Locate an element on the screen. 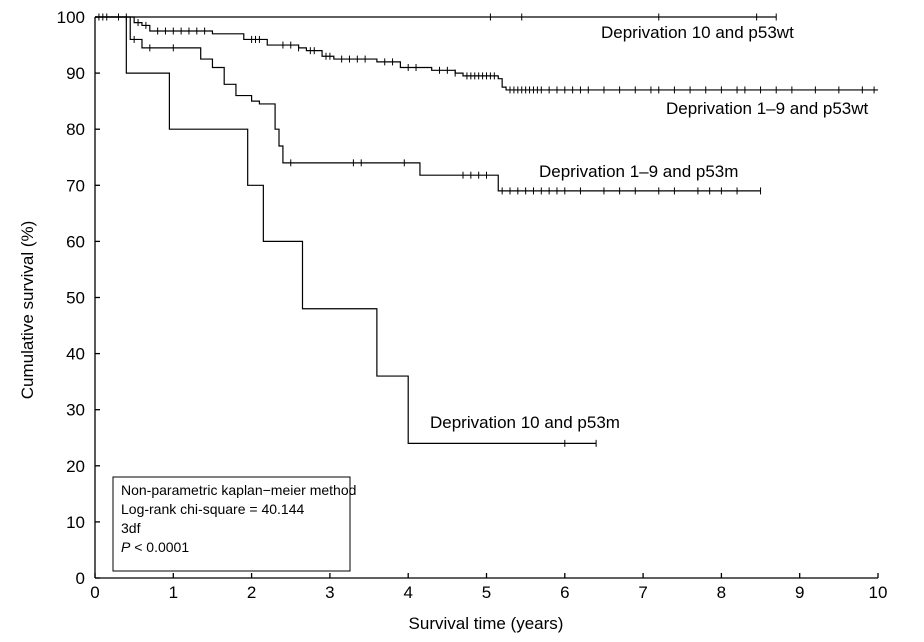  x-tick-label: 0 is located at coordinates (94, 592).